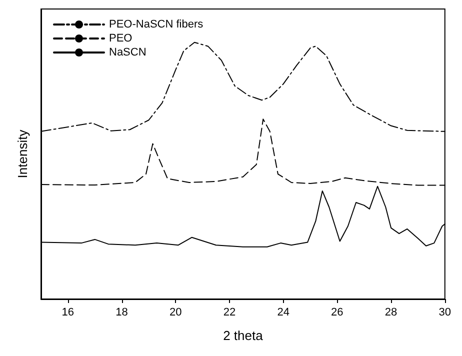 Image resolution: width=462 pixels, height=356 pixels. Describe the element at coordinates (122, 312) in the screenshot. I see `x-tick-label: 18` at that location.